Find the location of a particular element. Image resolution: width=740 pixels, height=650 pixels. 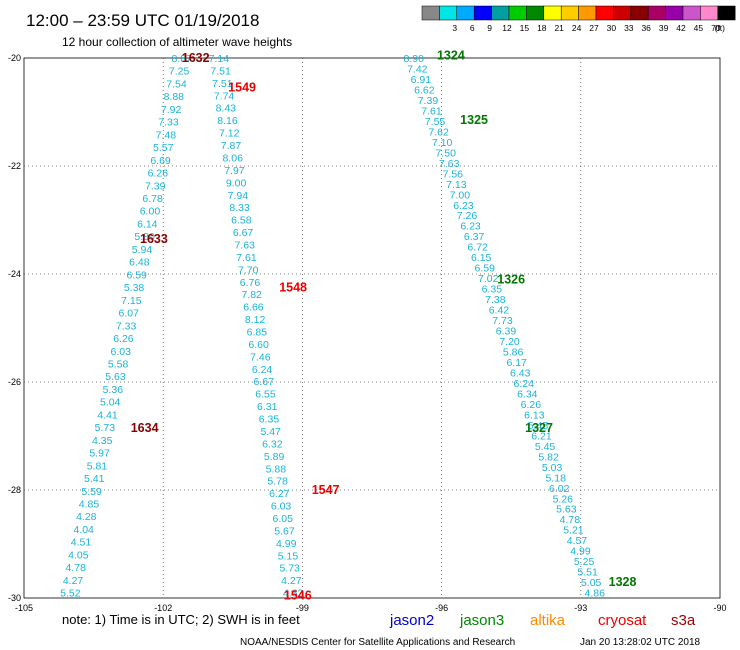

swh-value-label: 8.90 is located at coordinates (414, 59).